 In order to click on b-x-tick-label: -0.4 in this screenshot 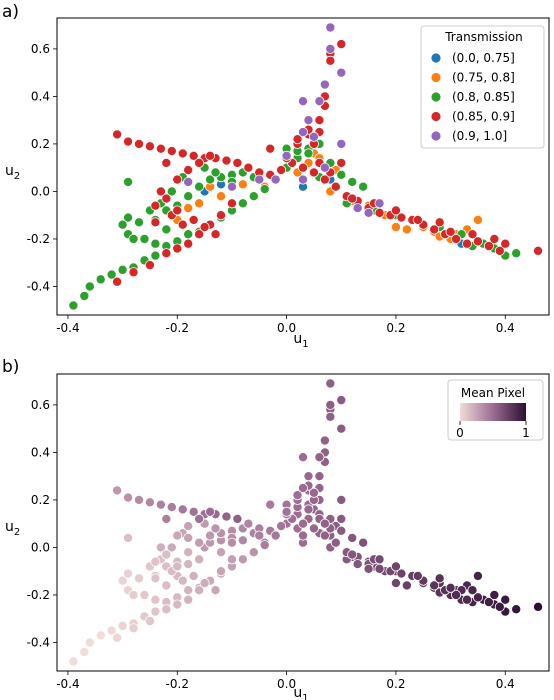, I will do `click(67, 684)`.